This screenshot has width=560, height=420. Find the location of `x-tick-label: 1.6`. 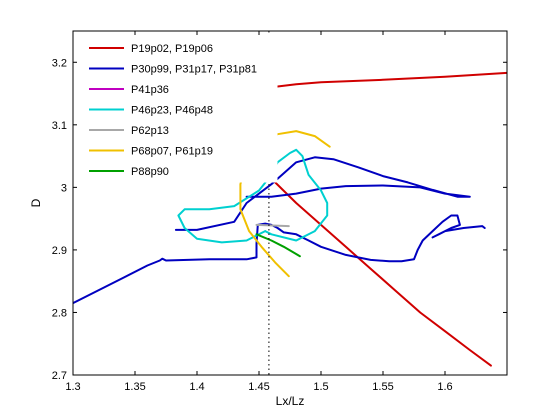

x-tick-label: 1.6 is located at coordinates (444, 387).